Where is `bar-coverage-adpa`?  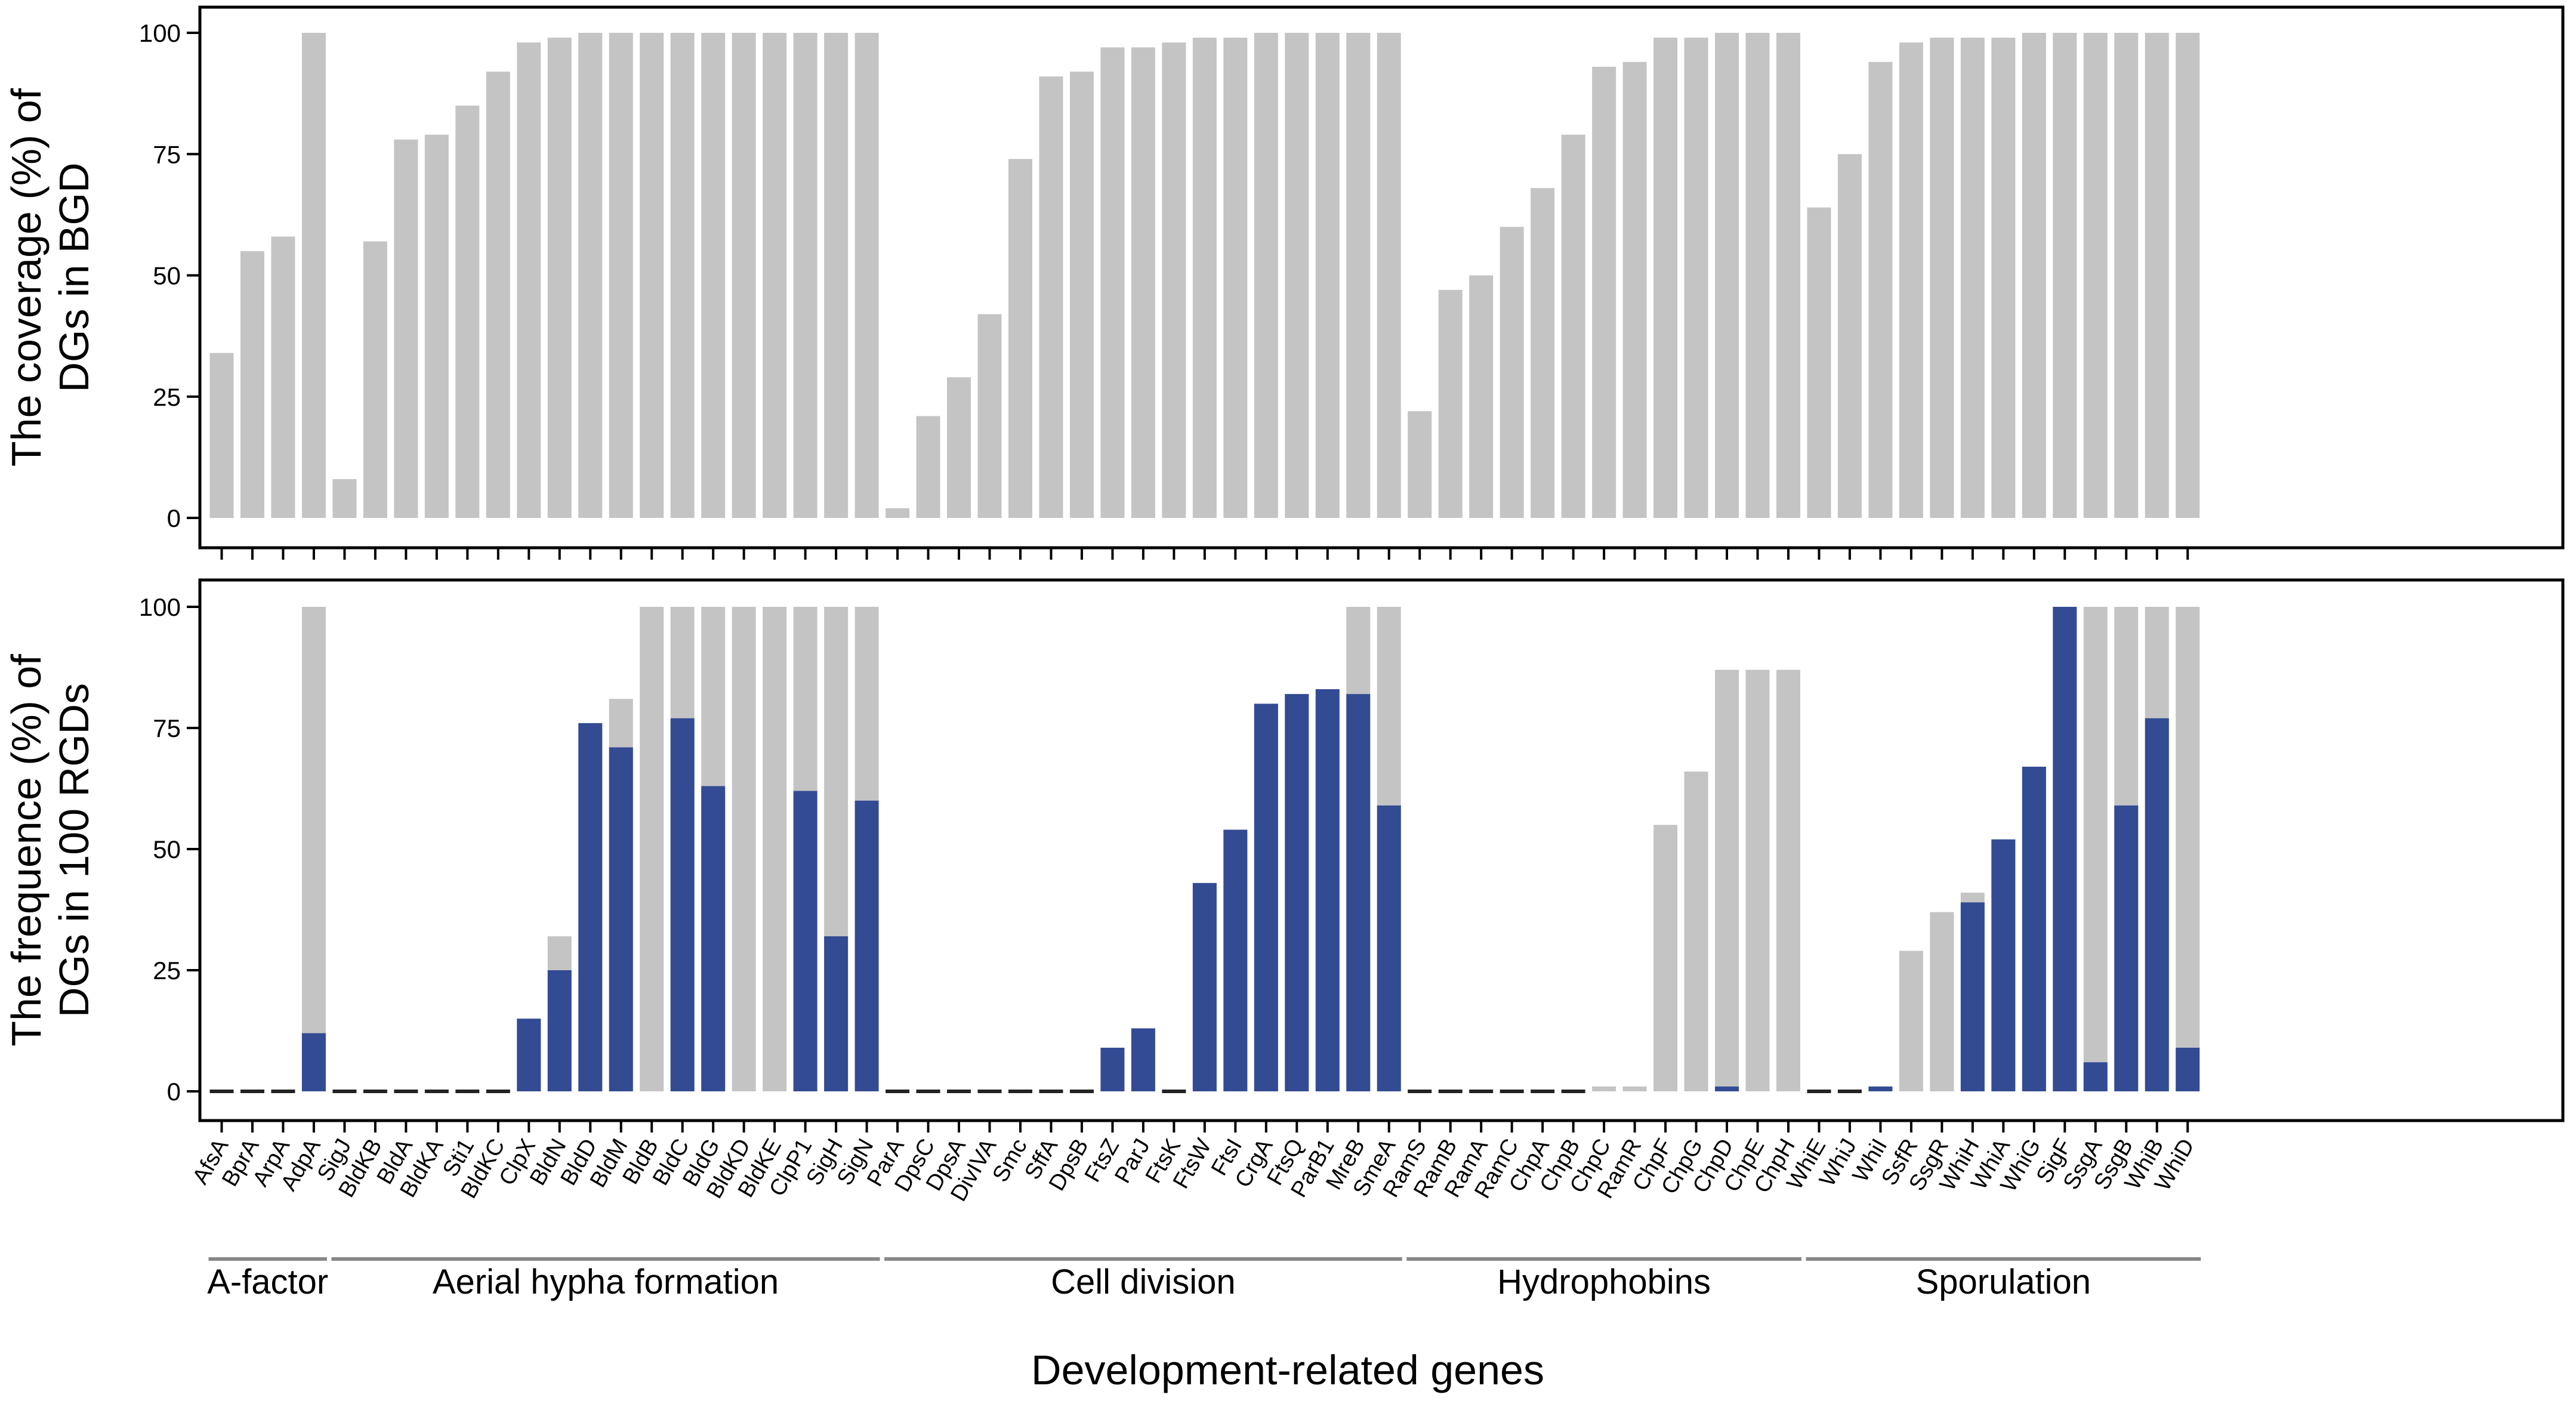
bar-coverage-adpa is located at coordinates (313, 275).